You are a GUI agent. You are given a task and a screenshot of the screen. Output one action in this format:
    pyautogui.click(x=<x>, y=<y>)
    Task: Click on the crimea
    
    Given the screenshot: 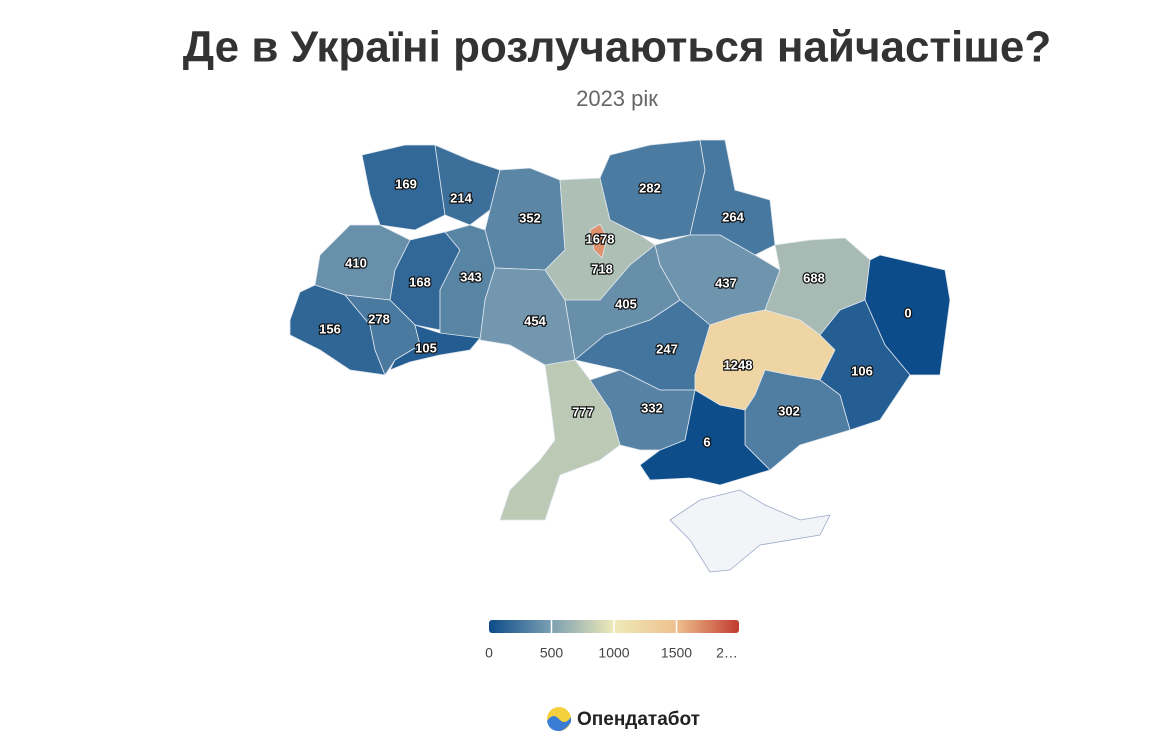 What is the action you would take?
    pyautogui.click(x=750, y=531)
    